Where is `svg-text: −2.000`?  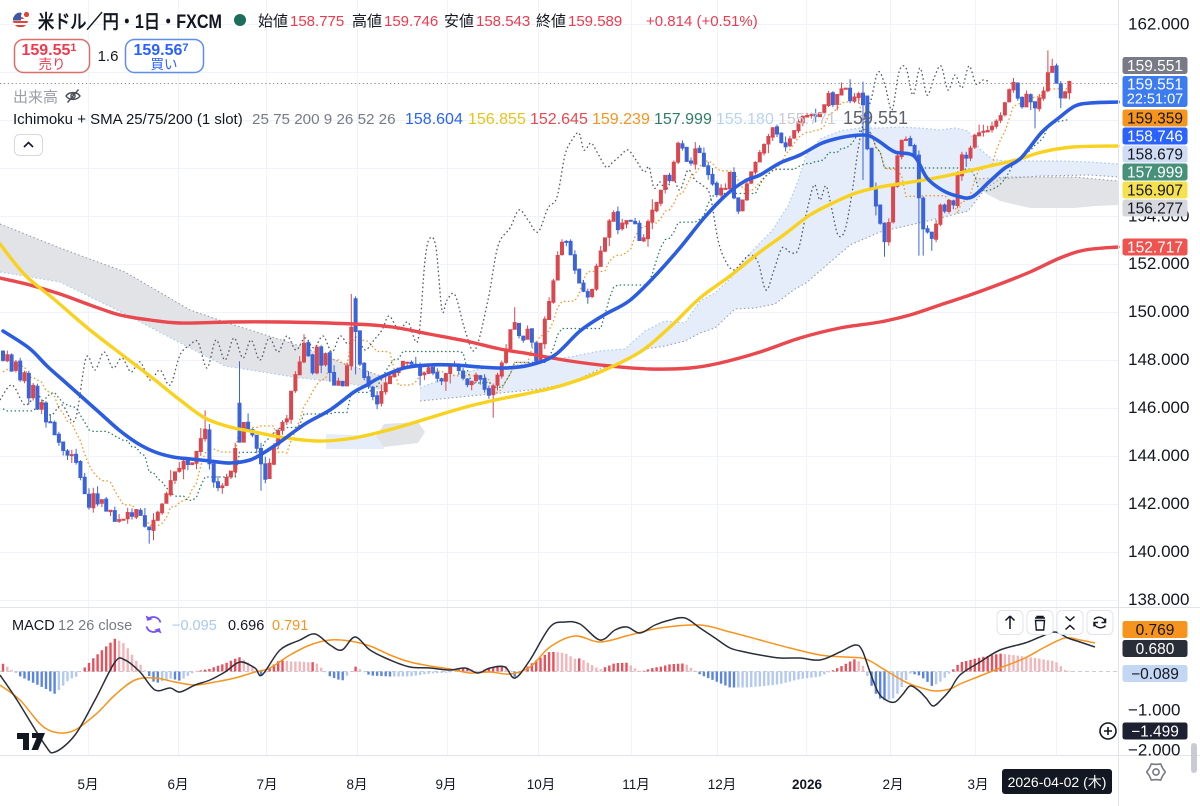 svg-text: −2.000 is located at coordinates (1154, 750).